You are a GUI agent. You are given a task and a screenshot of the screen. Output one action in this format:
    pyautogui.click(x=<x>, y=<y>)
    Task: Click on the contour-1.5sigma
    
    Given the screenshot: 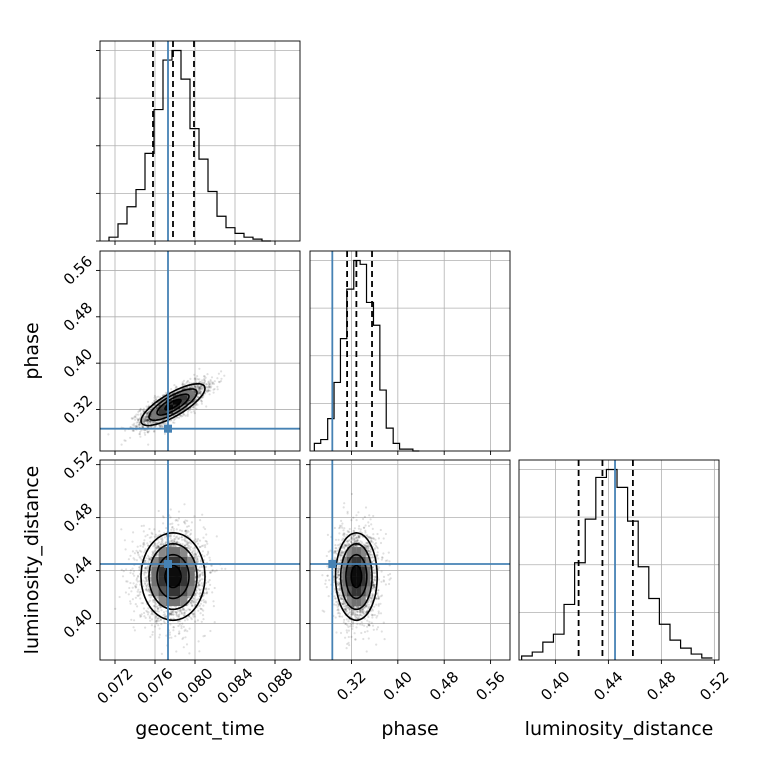 What is the action you would take?
    pyautogui.click(x=173, y=405)
    